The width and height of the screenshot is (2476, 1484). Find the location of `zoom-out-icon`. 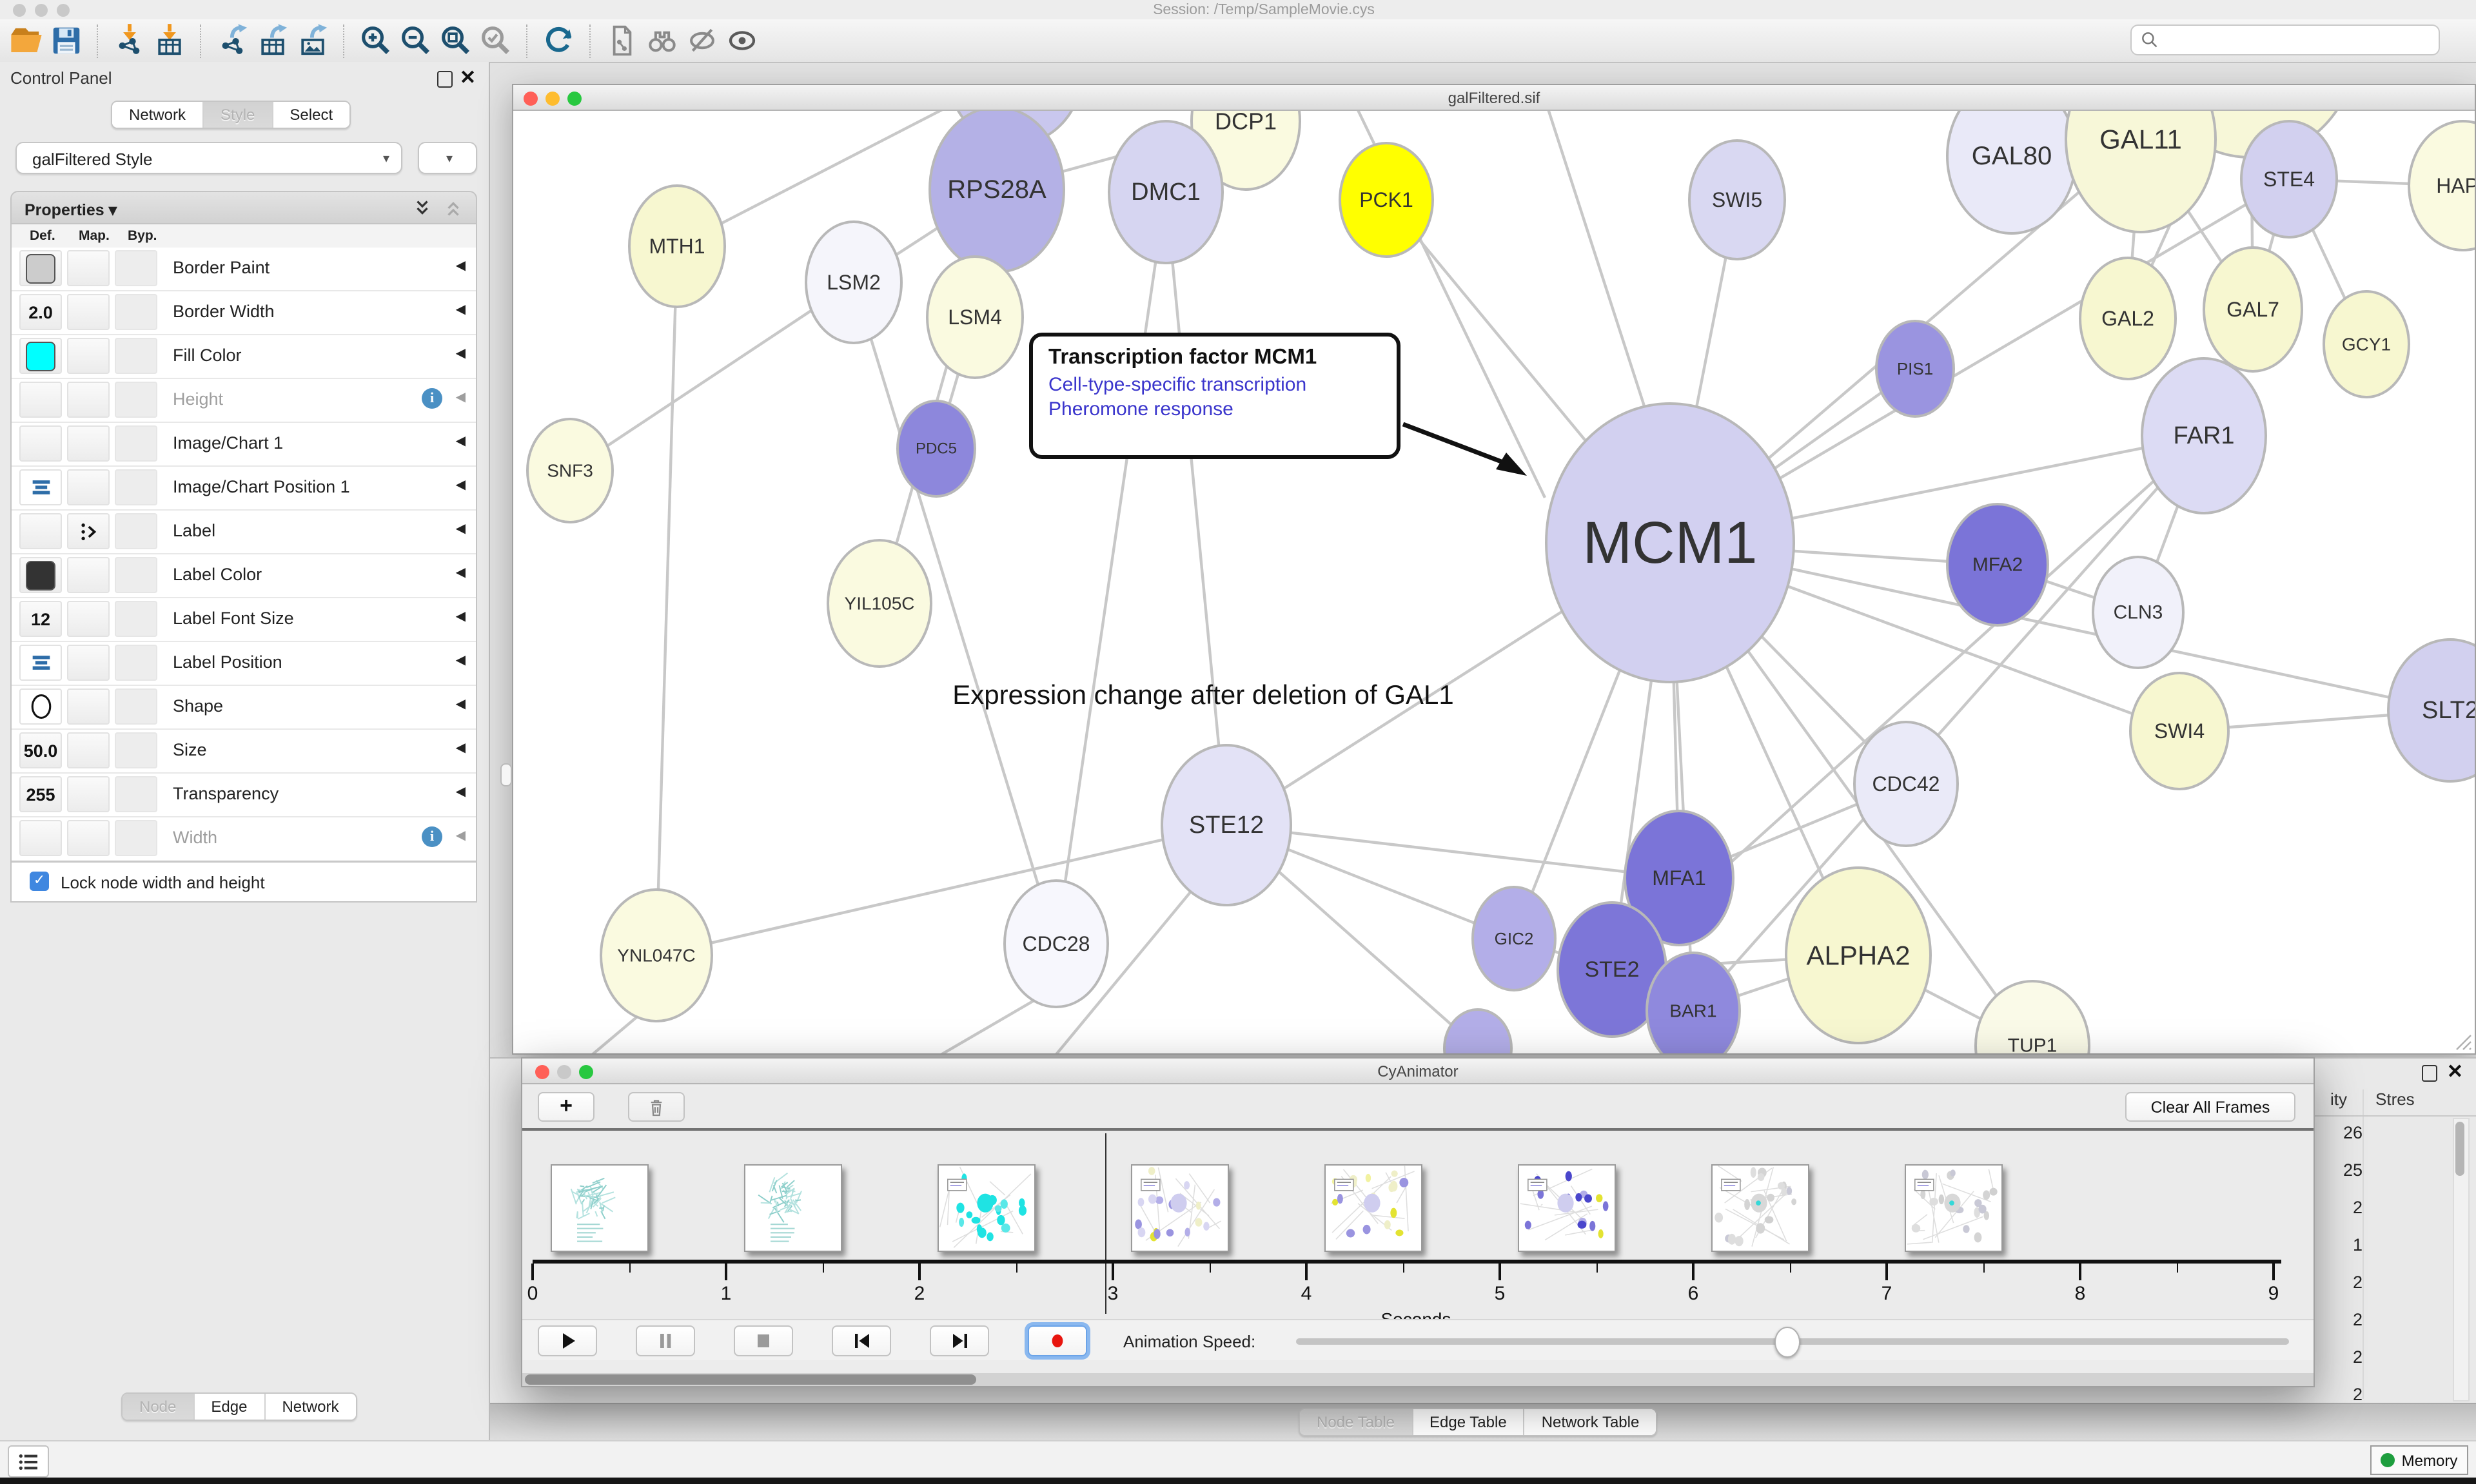

zoom-out-icon is located at coordinates (416, 41).